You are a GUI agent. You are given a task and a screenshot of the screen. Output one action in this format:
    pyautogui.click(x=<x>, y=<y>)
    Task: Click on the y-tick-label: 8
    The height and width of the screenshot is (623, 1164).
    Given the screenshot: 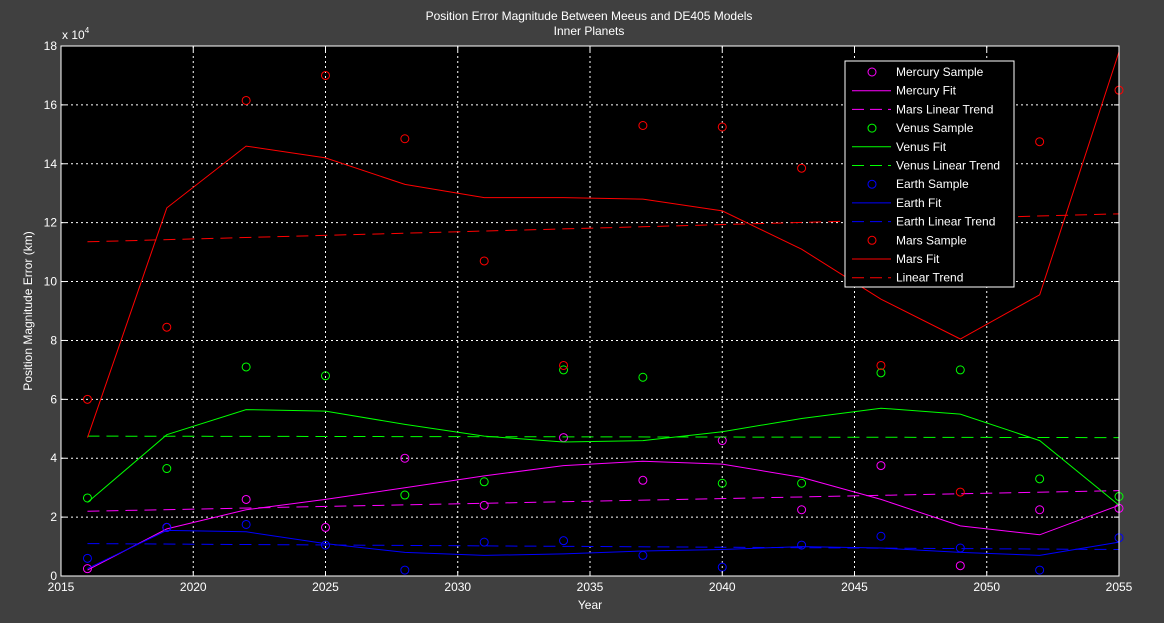 What is the action you would take?
    pyautogui.click(x=53, y=340)
    